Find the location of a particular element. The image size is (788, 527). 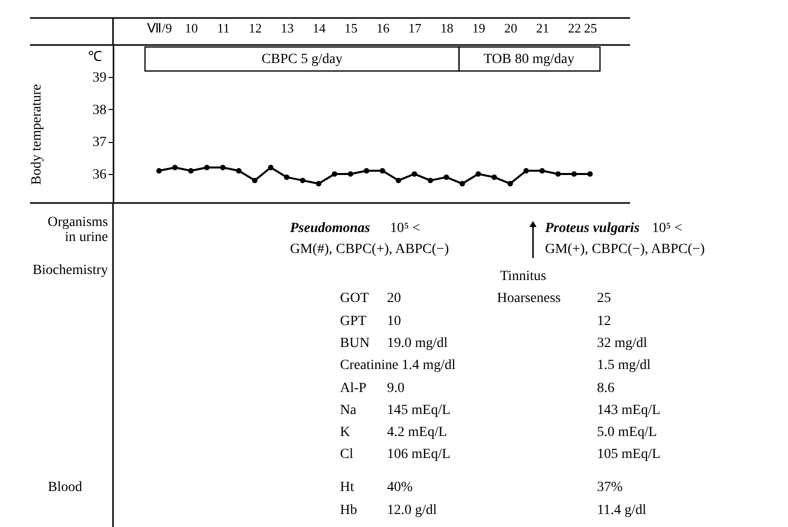

text: Ht is located at coordinates (347, 487).